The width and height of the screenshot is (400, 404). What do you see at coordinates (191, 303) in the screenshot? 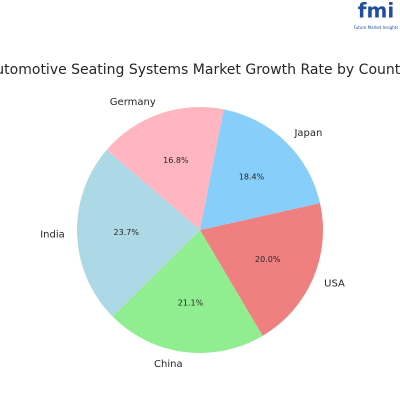
I see `value-label: 21.1%` at bounding box center [191, 303].